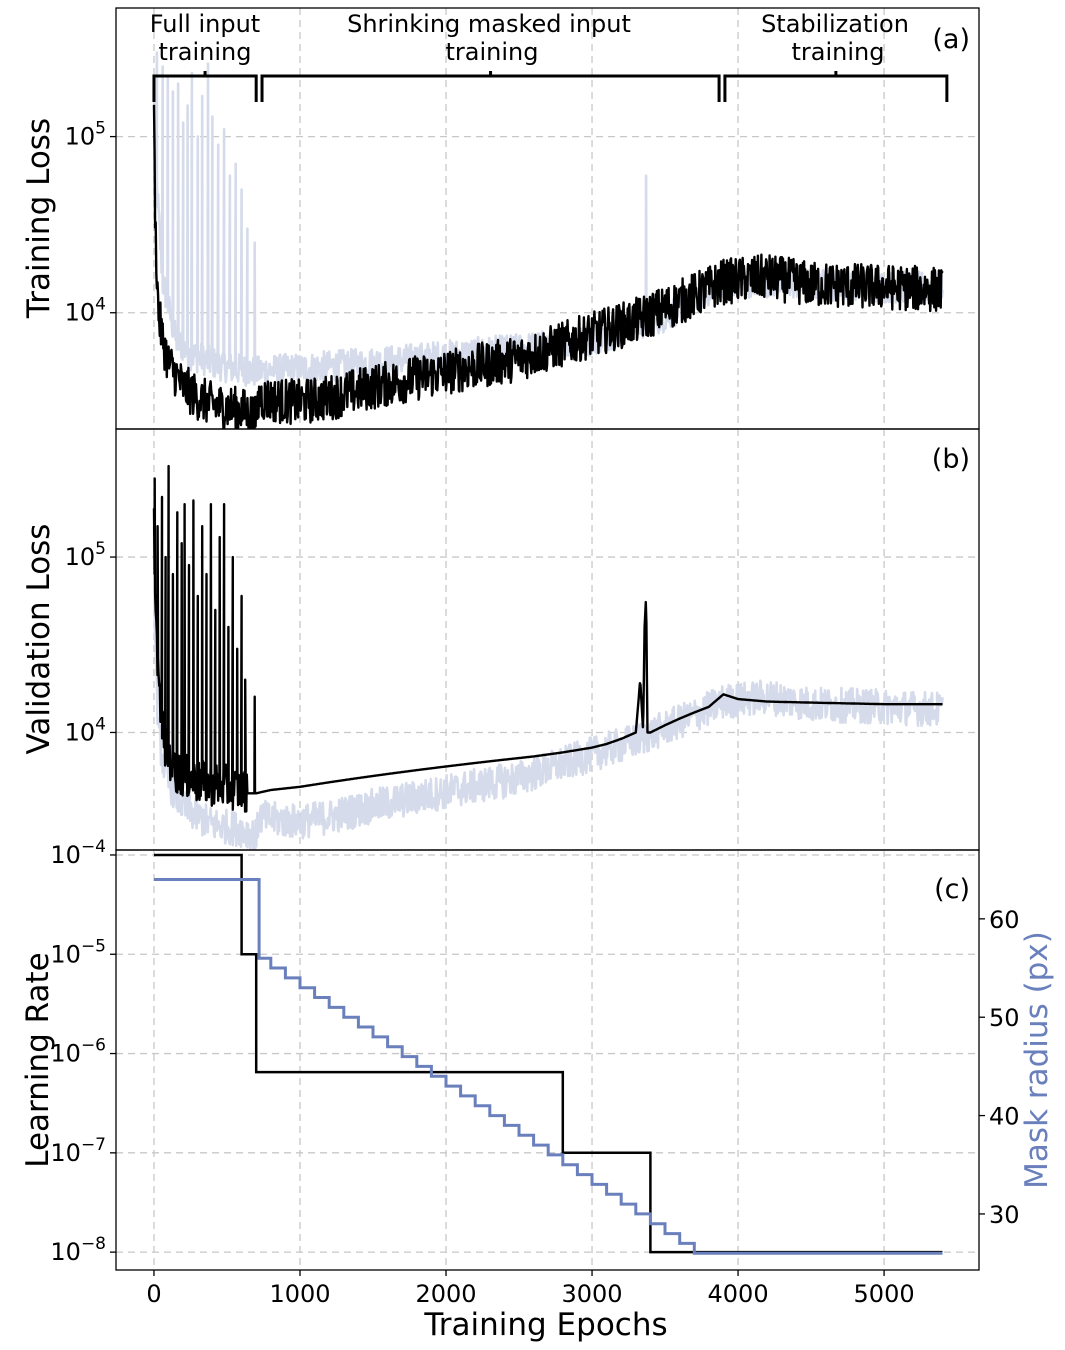 Image resolution: width=1065 pixels, height=1350 pixels. What do you see at coordinates (205, 52) in the screenshot?
I see `phase-label-full-input-line2: training` at bounding box center [205, 52].